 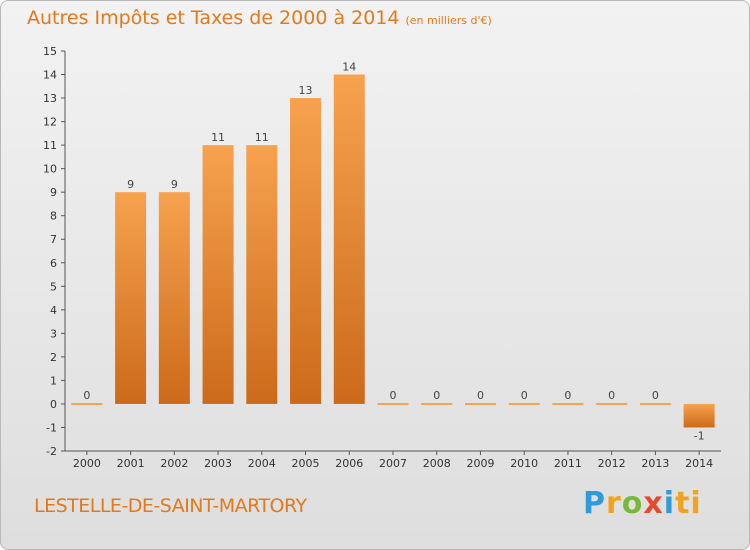 I want to click on x-tick-label: 2006, so click(x=349, y=463).